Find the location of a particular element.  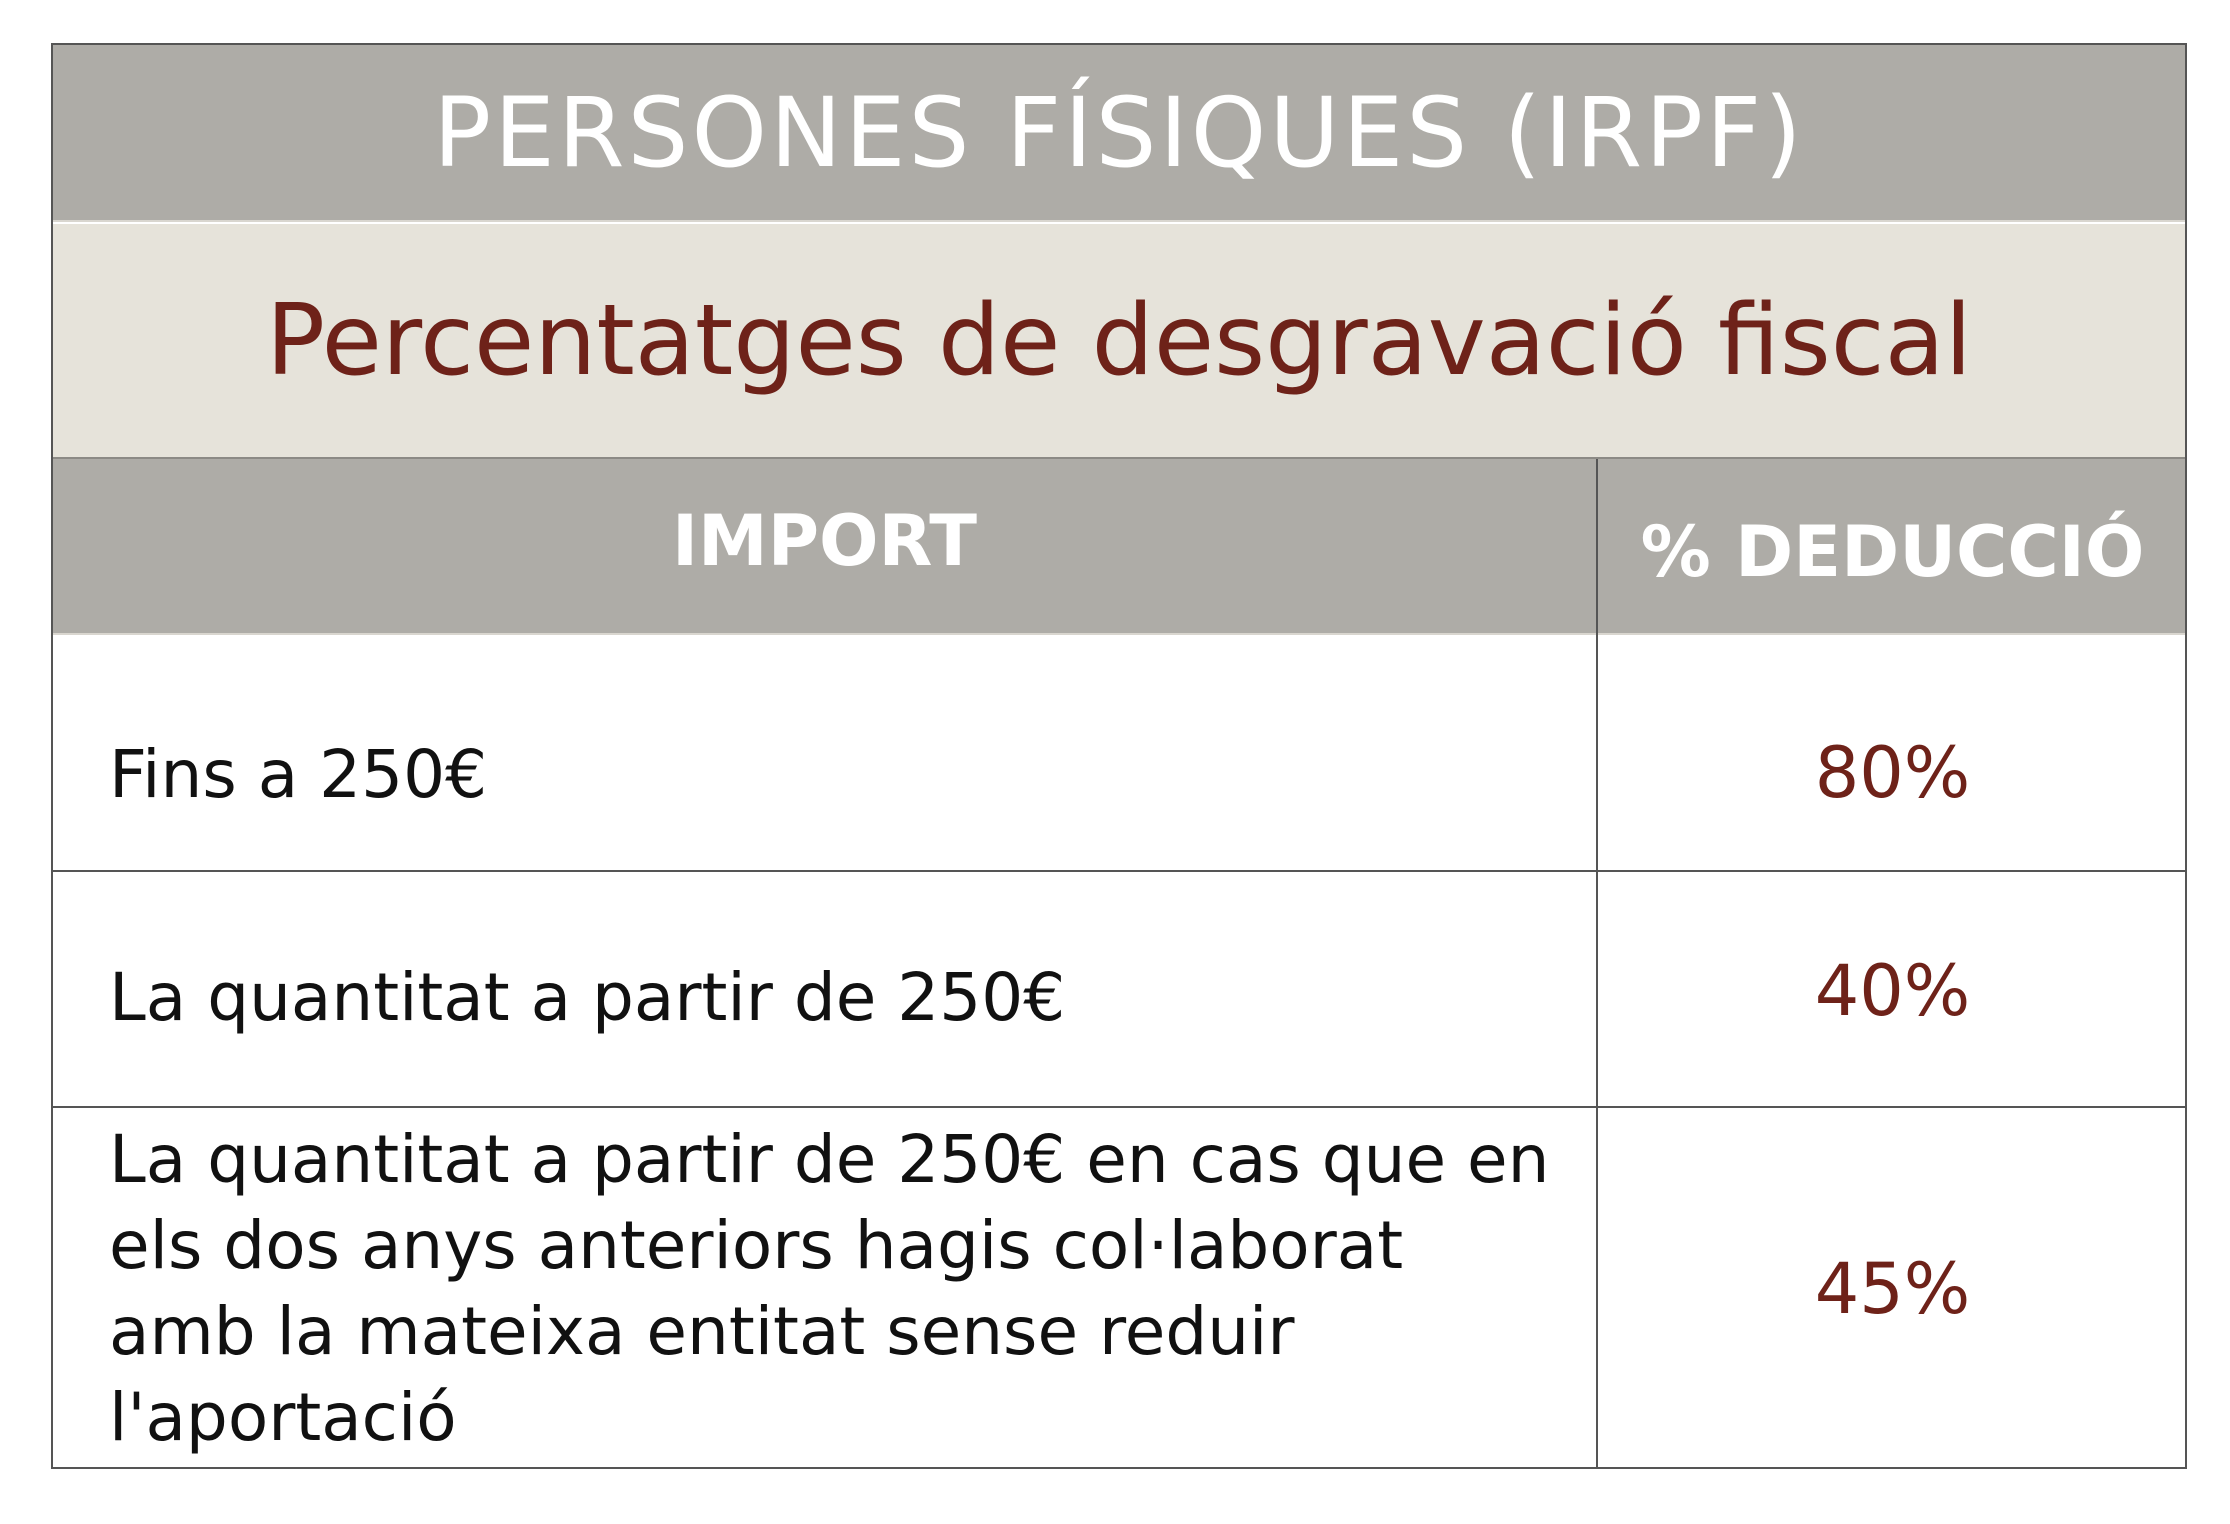

column-header-deduccio: % DEDUCCIÓ is located at coordinates (1892, 552).